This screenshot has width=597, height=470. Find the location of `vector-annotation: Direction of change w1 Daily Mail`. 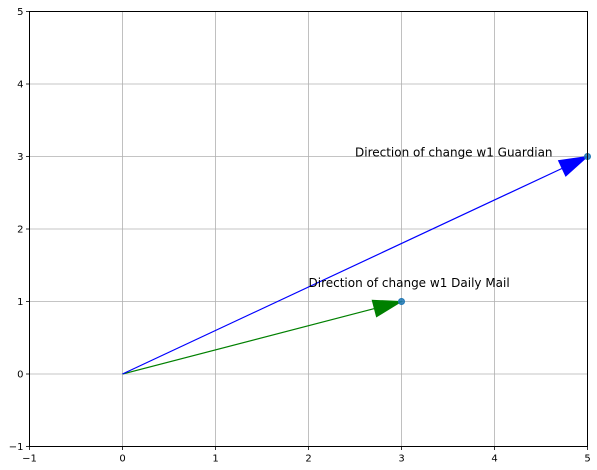

vector-annotation: Direction of change w1 Daily Mail is located at coordinates (409, 283).